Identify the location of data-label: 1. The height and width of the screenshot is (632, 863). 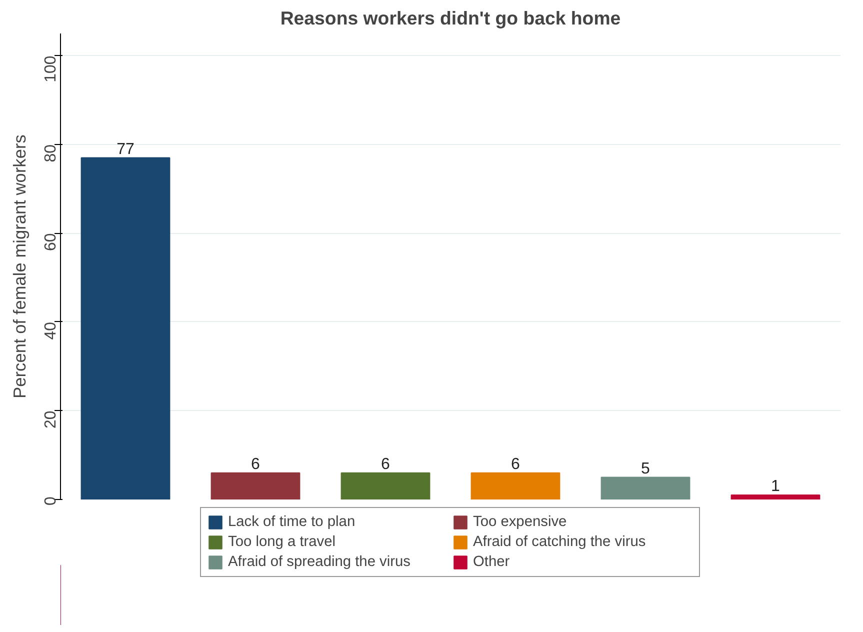
(775, 487).